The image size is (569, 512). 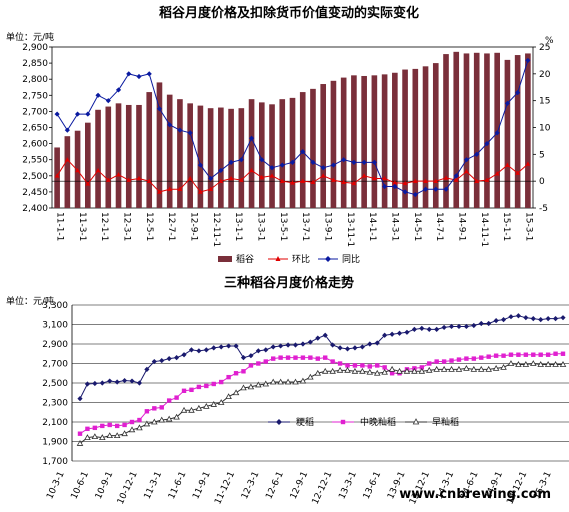 What do you see at coordinates (549, 41) in the screenshot?
I see `chart1-right-unit: %` at bounding box center [549, 41].